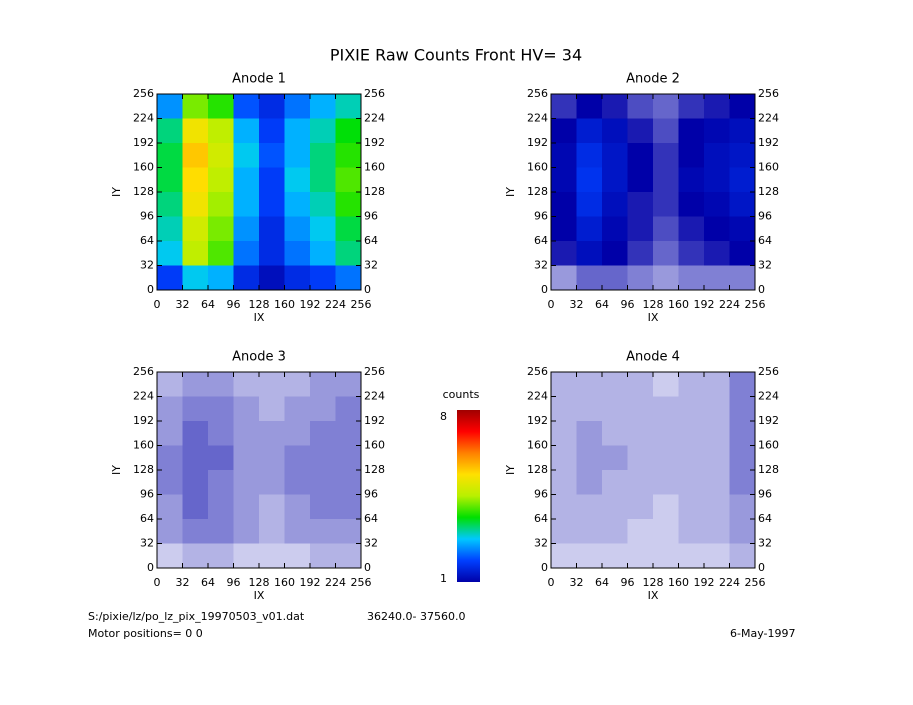 Image resolution: width=913 pixels, height=705 pixels. Describe the element at coordinates (541, 494) in the screenshot. I see `y-tick-label: 96` at that location.